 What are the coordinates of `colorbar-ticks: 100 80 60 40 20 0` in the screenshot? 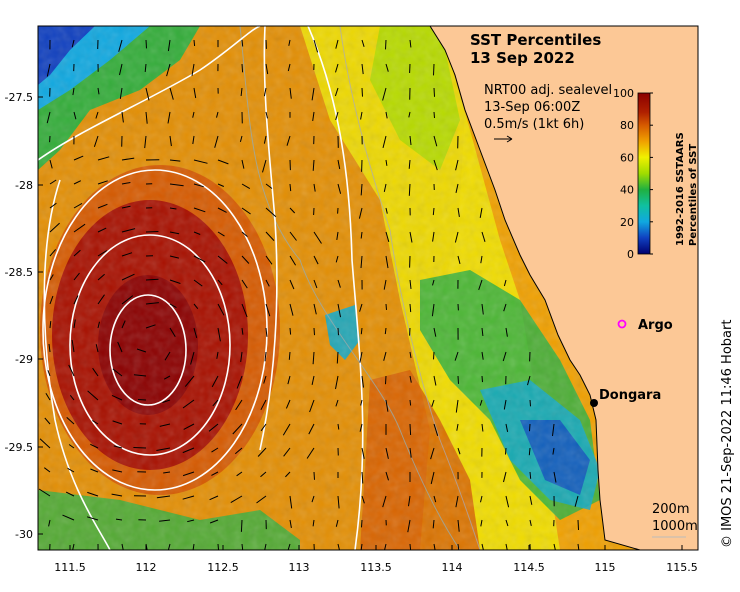 It's located at (633, 174).